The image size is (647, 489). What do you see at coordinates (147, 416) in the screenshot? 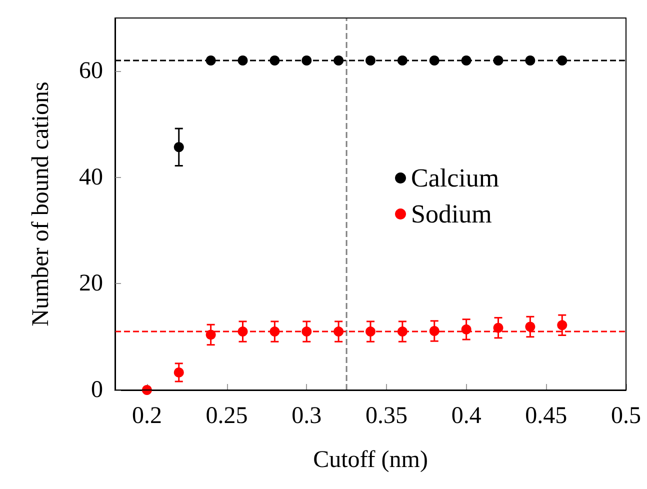
I see `x-tick-label: 0.2` at bounding box center [147, 416].